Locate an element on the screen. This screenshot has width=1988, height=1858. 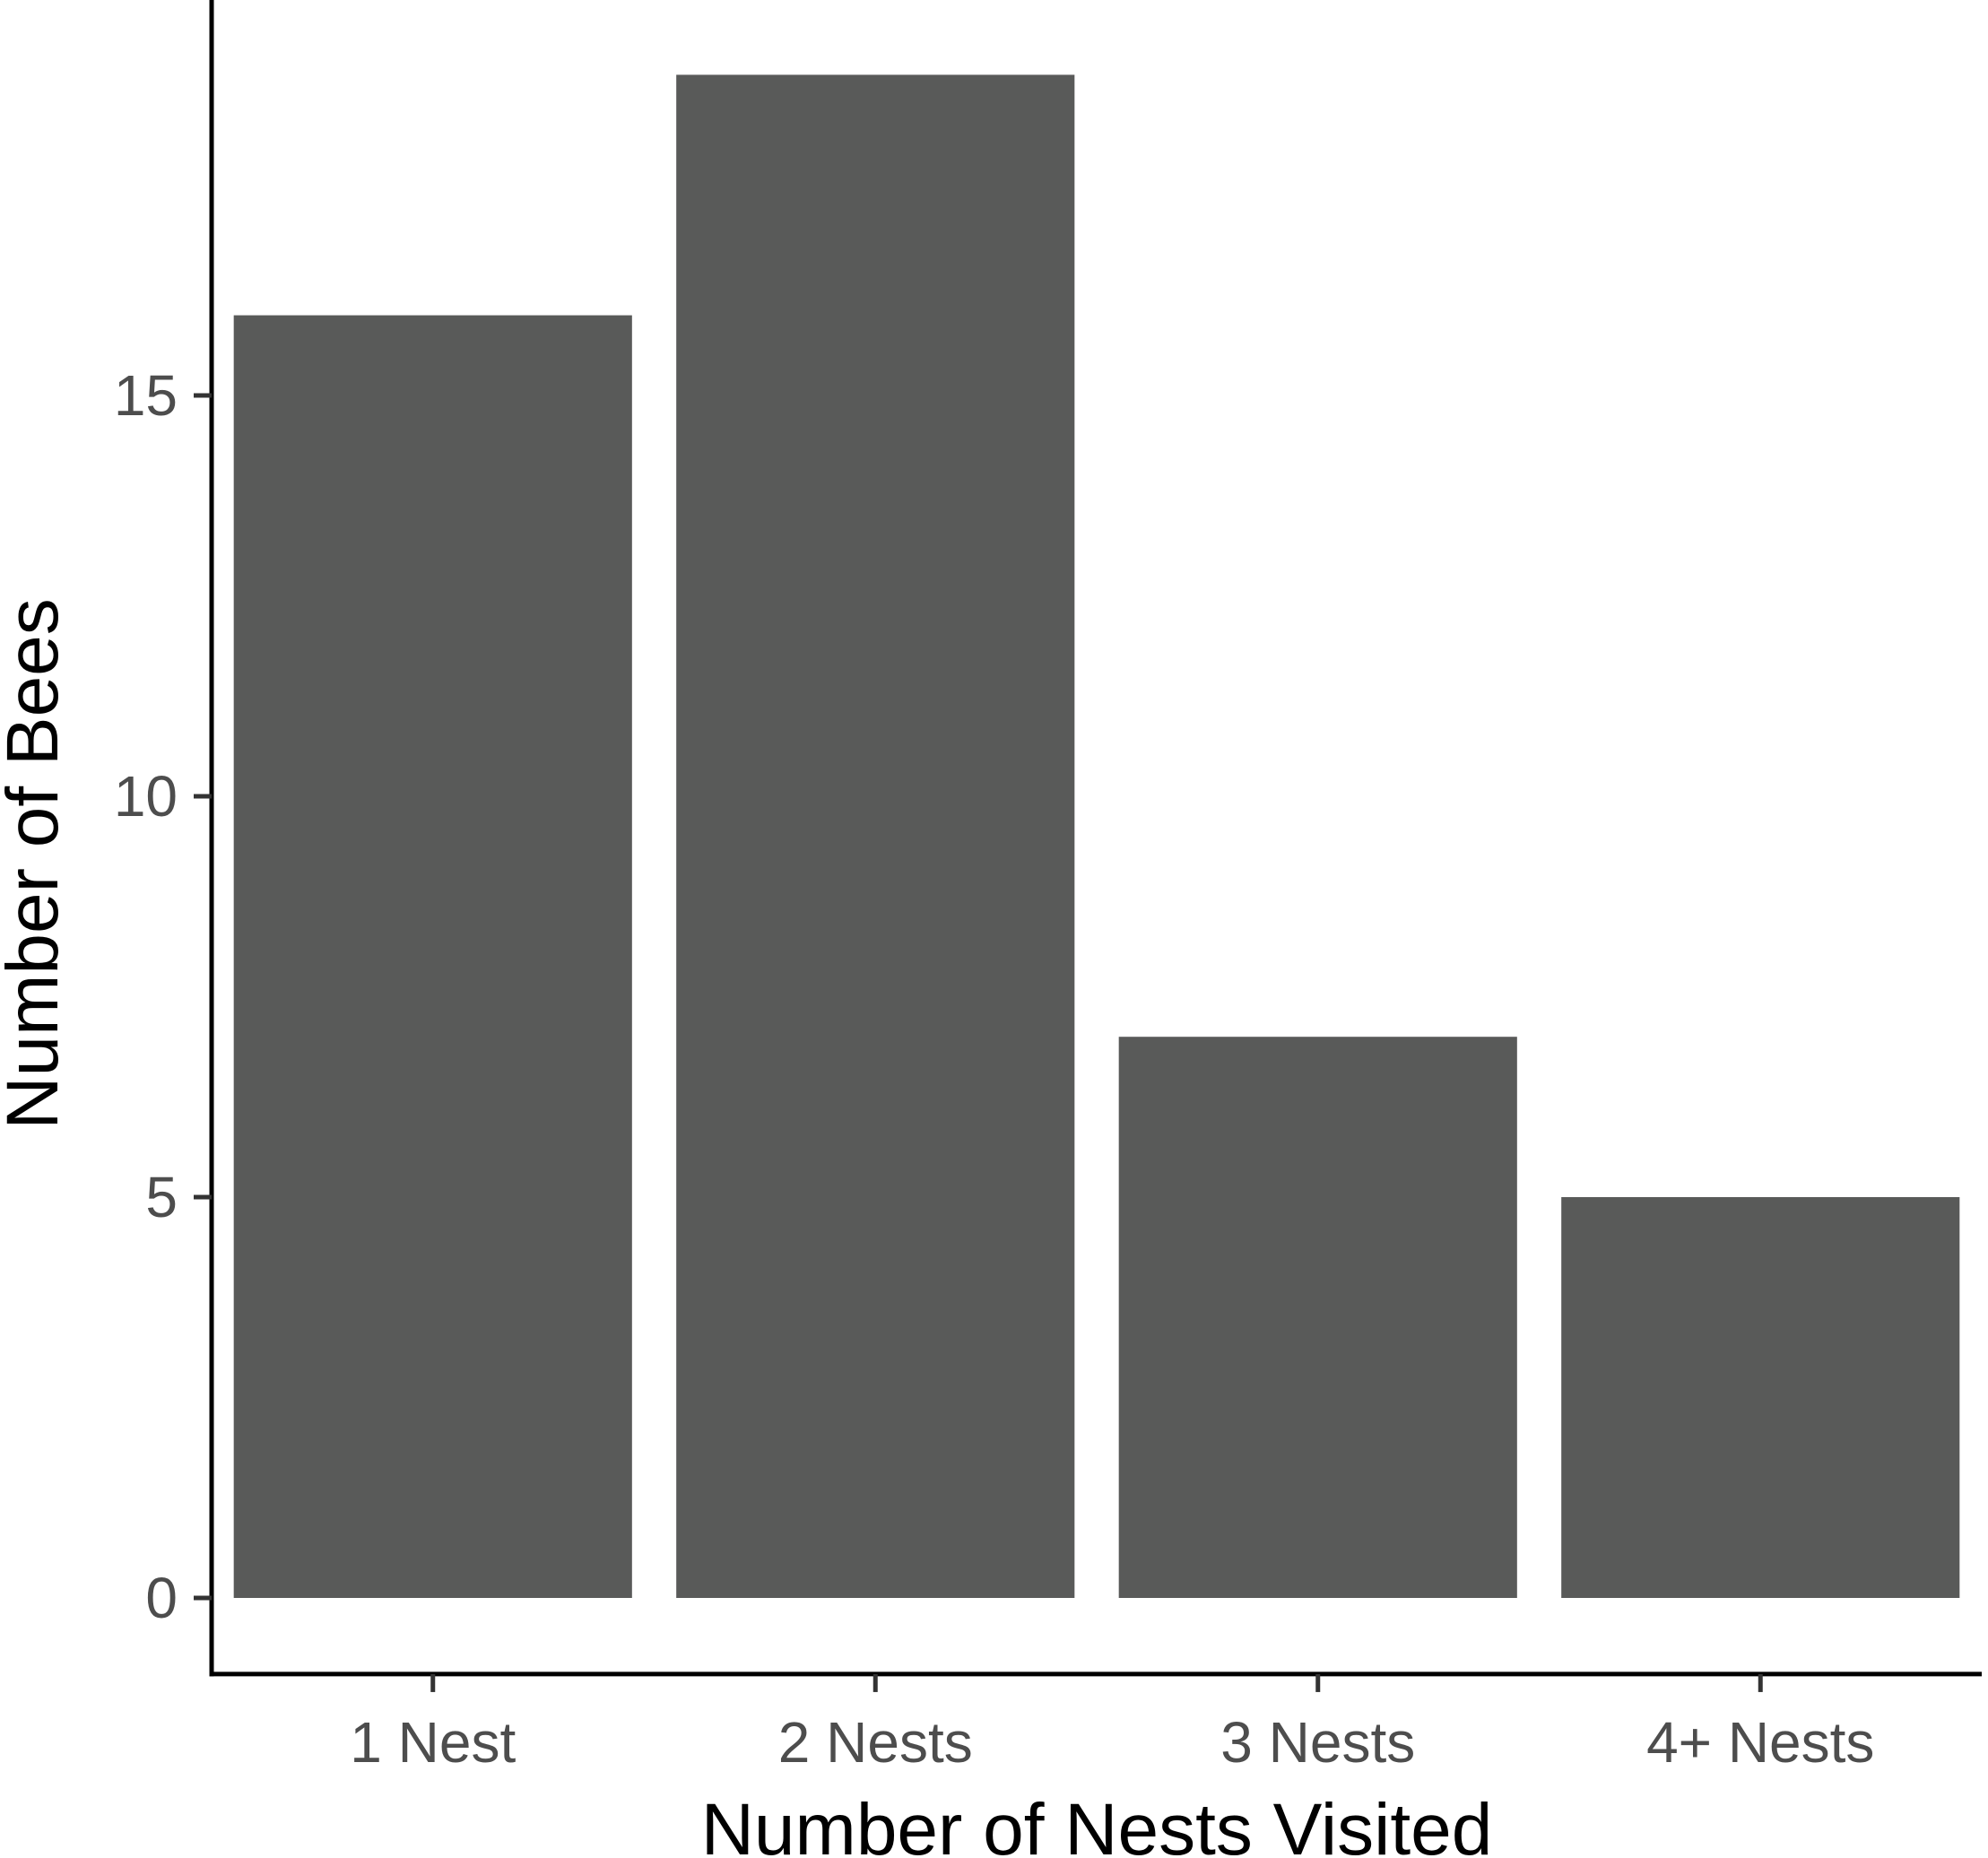
x-tick-label: 1 Nest is located at coordinates (433, 1742).